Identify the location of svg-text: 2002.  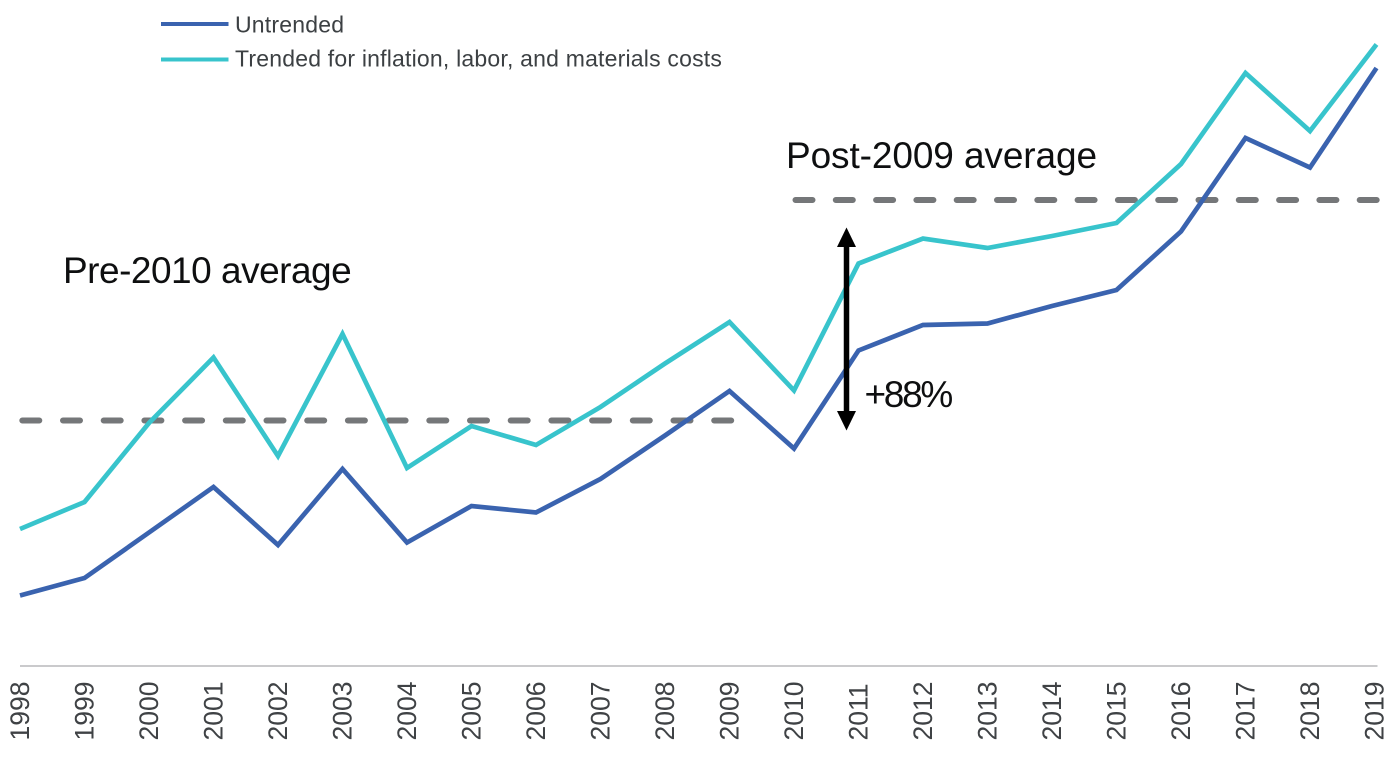
(278, 711).